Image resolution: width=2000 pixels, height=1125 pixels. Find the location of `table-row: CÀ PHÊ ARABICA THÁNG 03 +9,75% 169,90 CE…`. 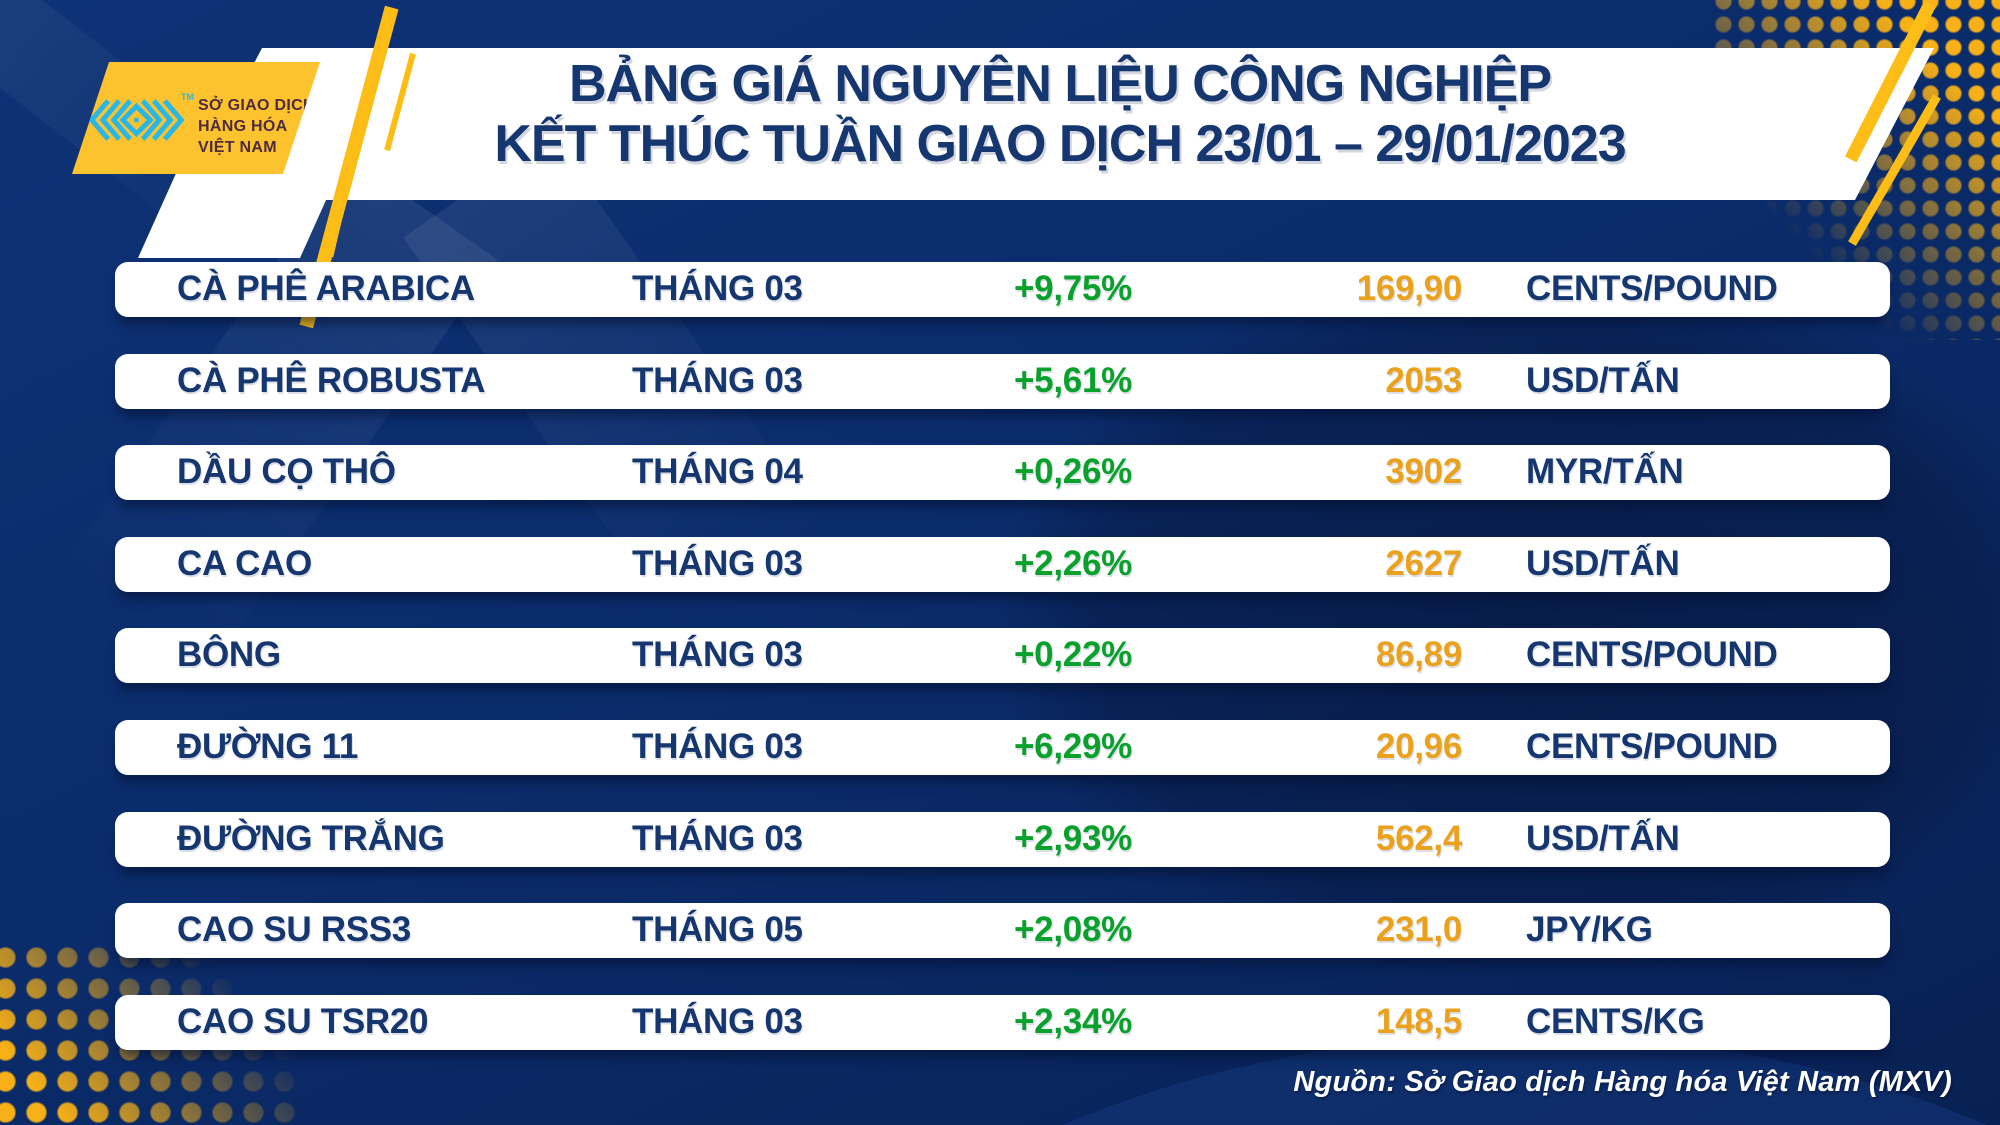

table-row: CÀ PHÊ ARABICA THÁNG 03 +9,75% 169,90 CE… is located at coordinates (1002, 289).